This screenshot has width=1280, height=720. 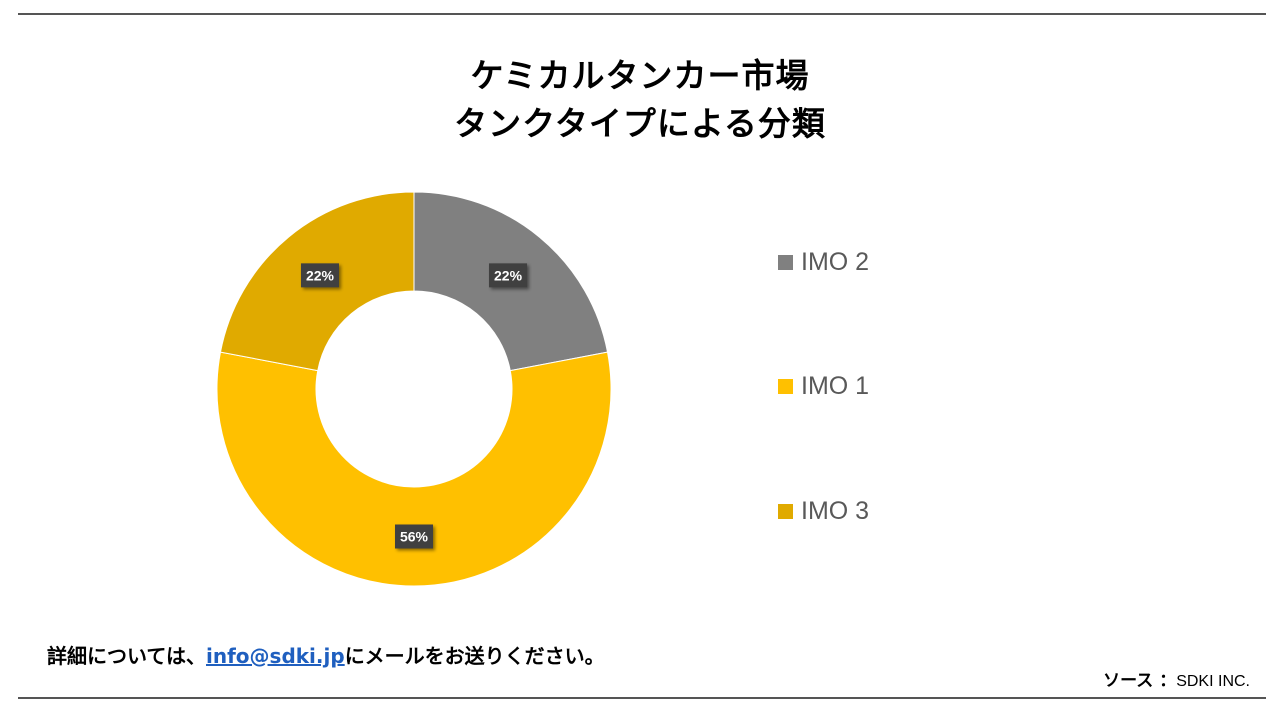 What do you see at coordinates (640, 100) in the screenshot?
I see `chart-title: ケミカルタンカー市場 タンクタイプによる分類` at bounding box center [640, 100].